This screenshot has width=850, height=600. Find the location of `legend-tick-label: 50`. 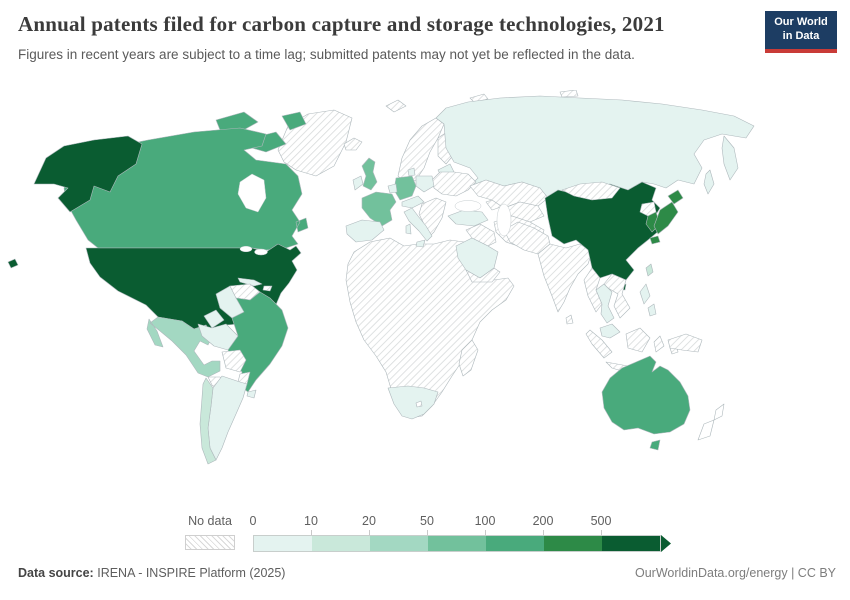

legend-tick-label: 50 is located at coordinates (427, 521).